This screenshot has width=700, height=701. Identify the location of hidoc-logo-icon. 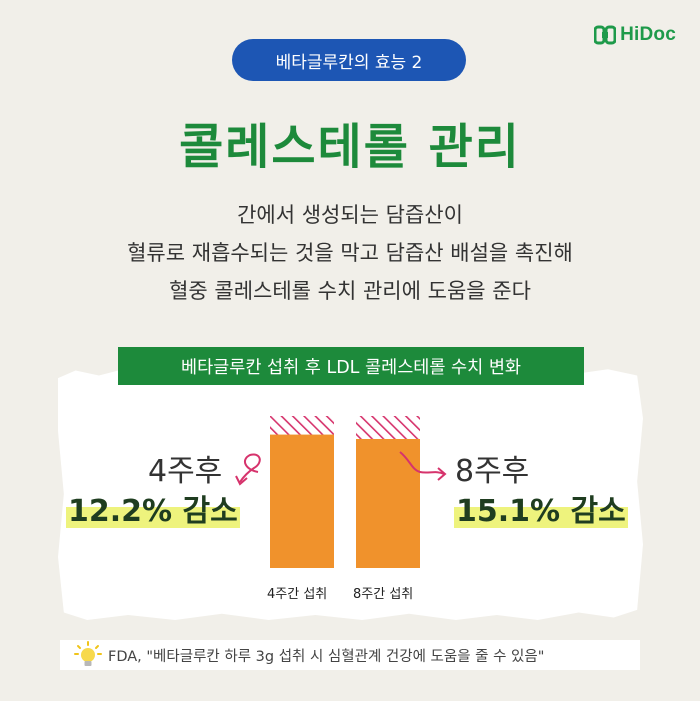
(605, 35).